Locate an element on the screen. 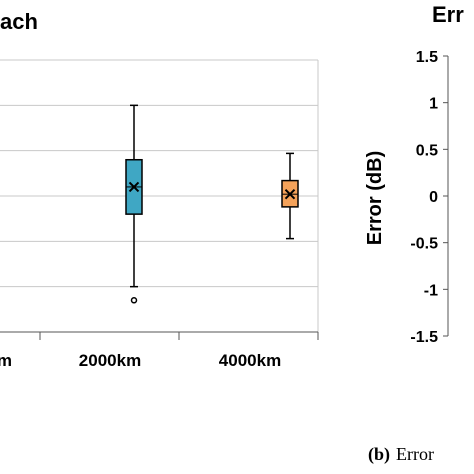  y-tick-label: 0 is located at coordinates (433, 197).